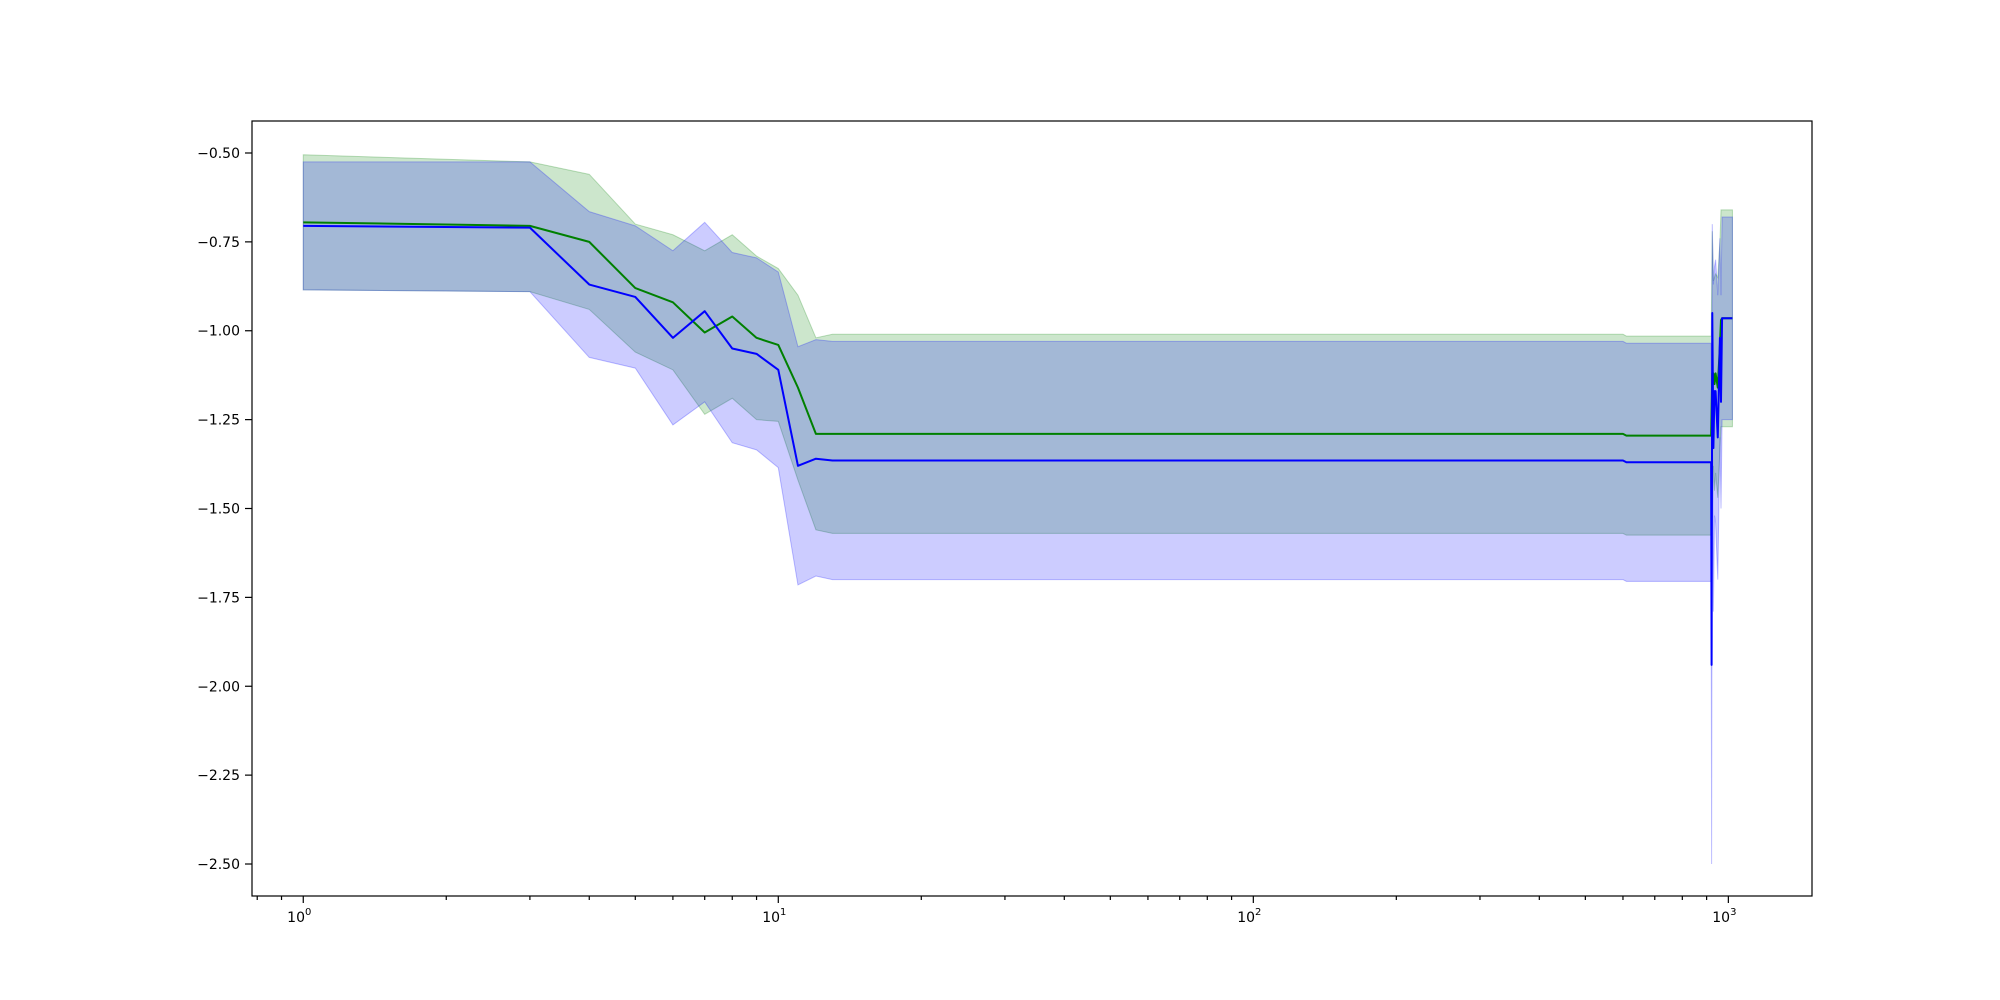 This screenshot has height=1000, width=2000. What do you see at coordinates (218, 865) in the screenshot?
I see `y-tick-label: −2.50` at bounding box center [218, 865].